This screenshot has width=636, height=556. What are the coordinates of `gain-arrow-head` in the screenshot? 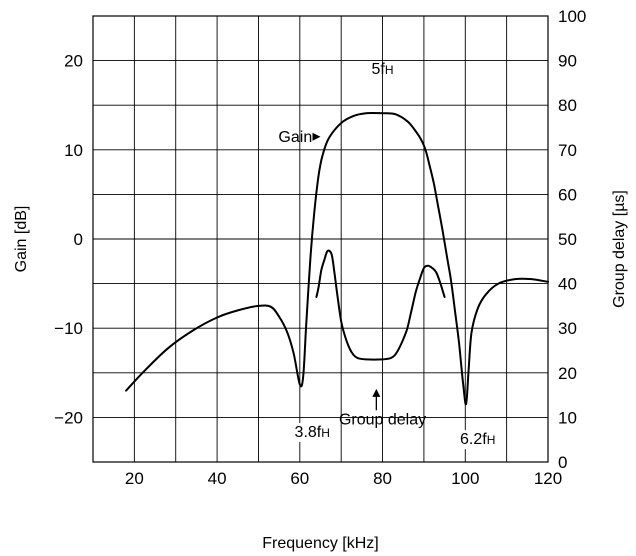 It's located at (316, 136).